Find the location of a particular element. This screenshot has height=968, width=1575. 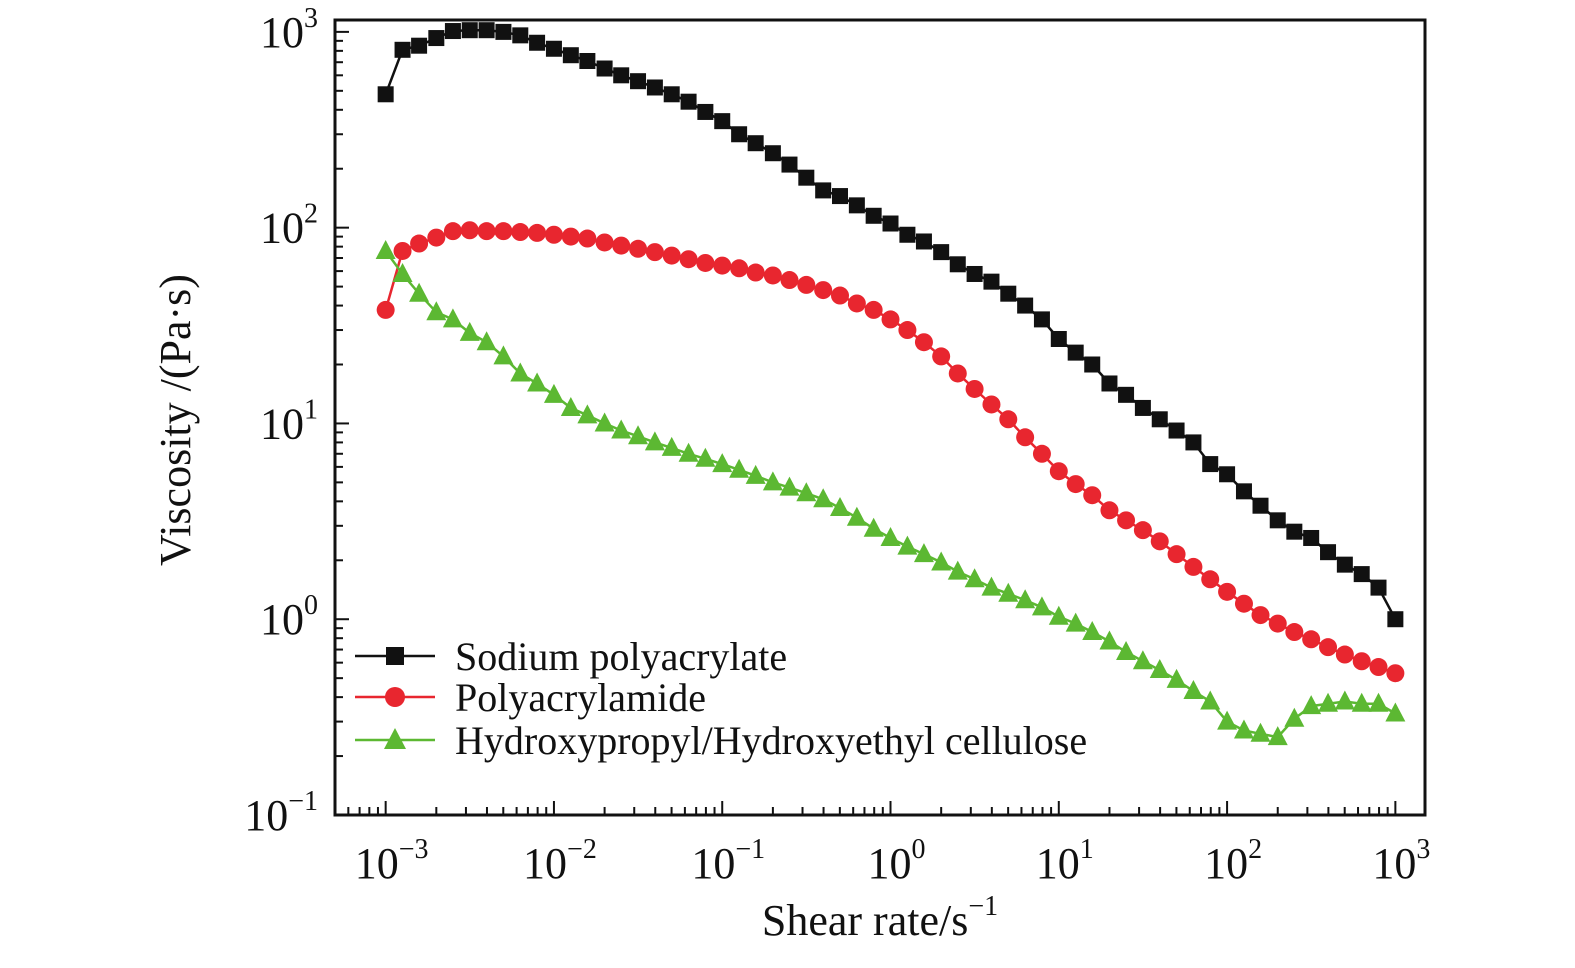

x-tick-label: 10² is located at coordinates (1233, 861).